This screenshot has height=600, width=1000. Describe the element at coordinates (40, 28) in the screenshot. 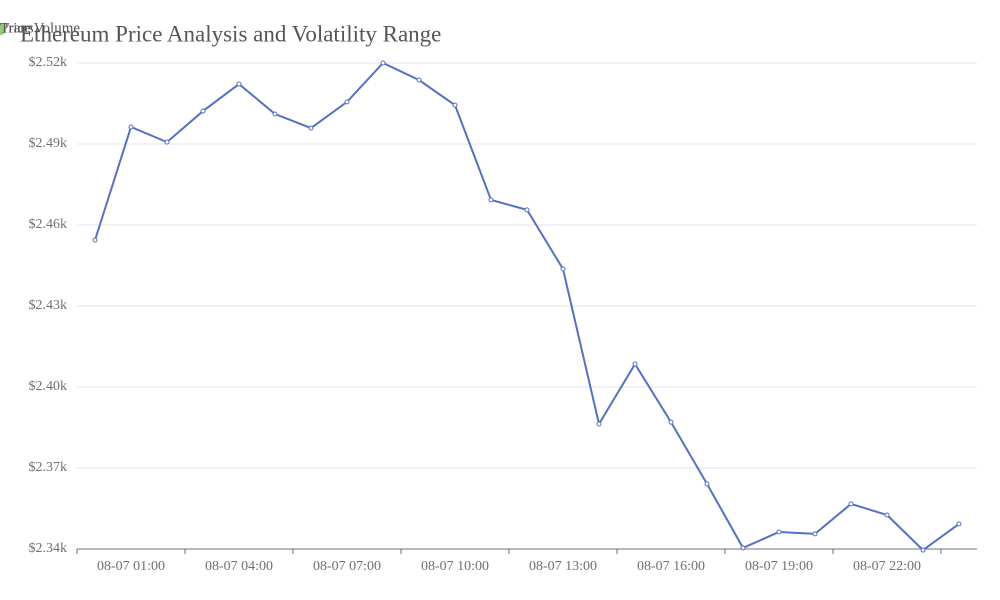

I see `legend-label: TransVolume` at that location.